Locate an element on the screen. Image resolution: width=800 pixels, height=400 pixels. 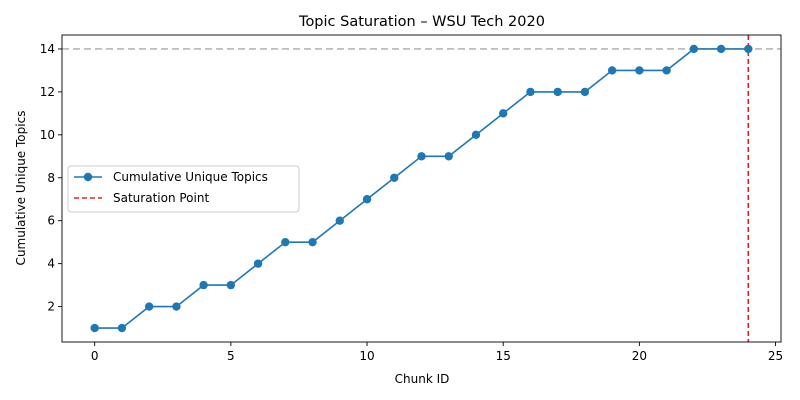
x-axis-label: Chunk ID is located at coordinates (422, 379).